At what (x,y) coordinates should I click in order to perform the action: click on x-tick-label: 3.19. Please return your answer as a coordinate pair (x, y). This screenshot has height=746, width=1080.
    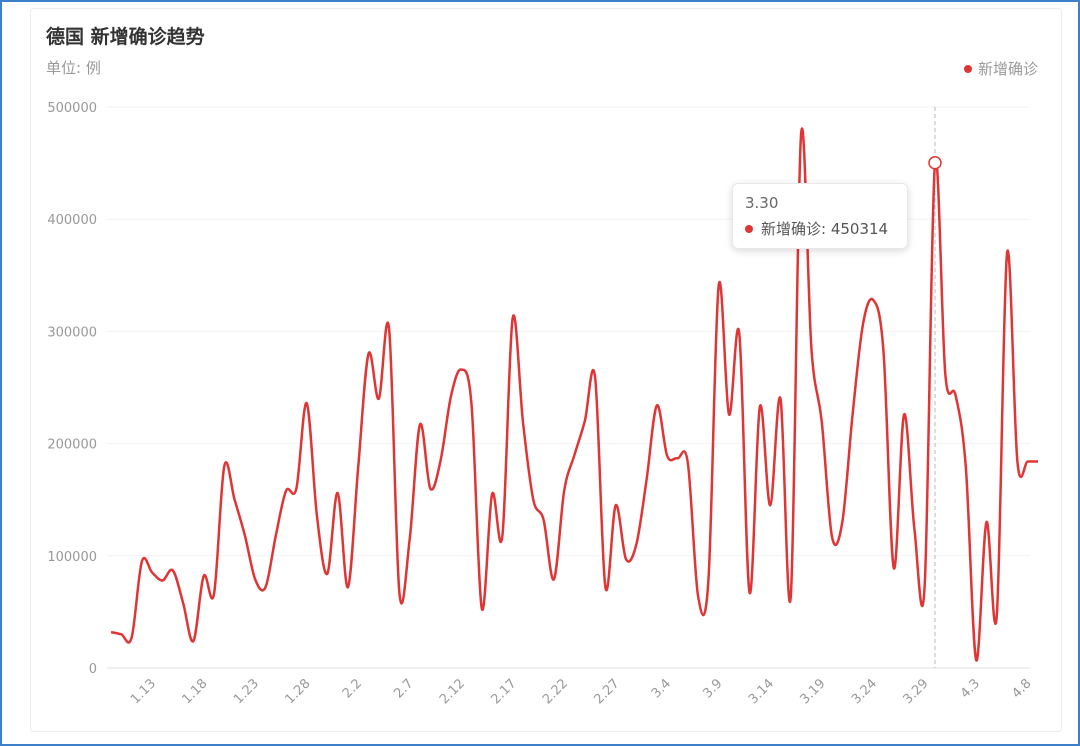
    Looking at the image, I should click on (812, 691).